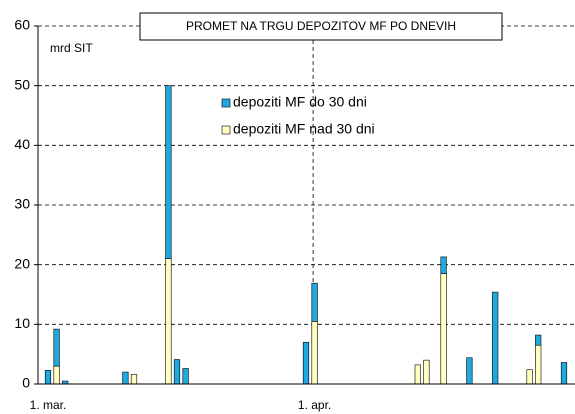  I want to click on legend-label: depoziti MF nad 30 dni, so click(304, 129).